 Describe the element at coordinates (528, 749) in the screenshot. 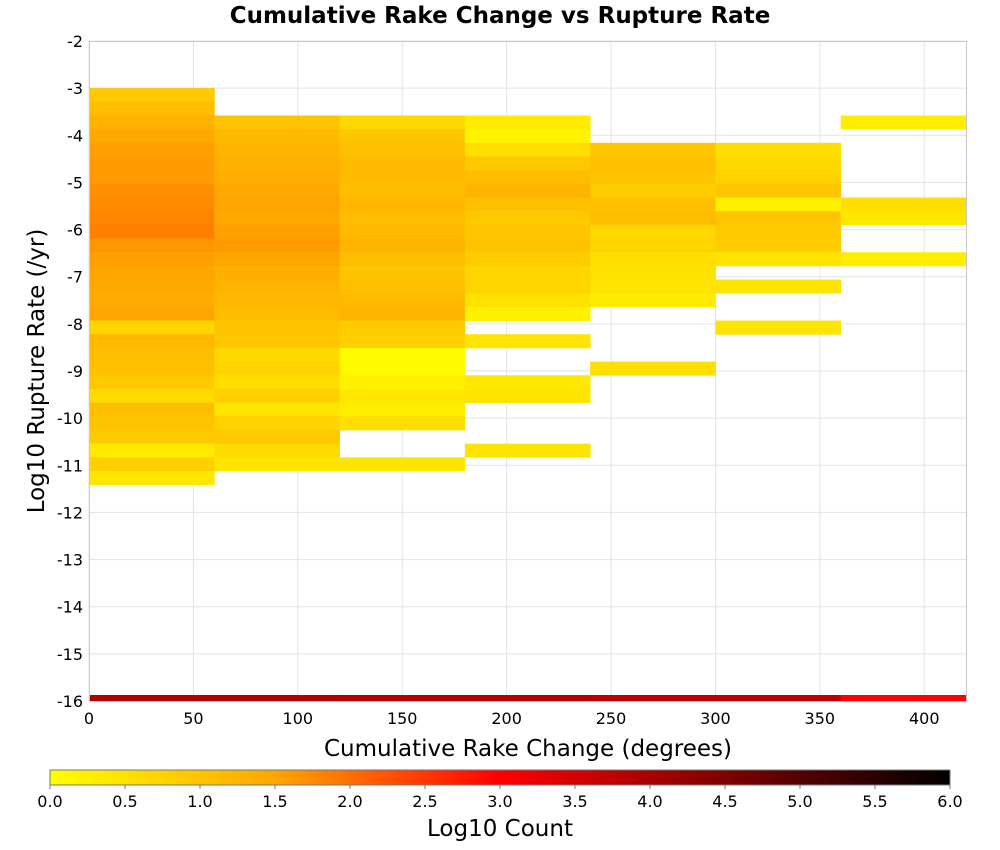

I see `x-axis-label: Cumulative Rake Change (degrees)` at that location.